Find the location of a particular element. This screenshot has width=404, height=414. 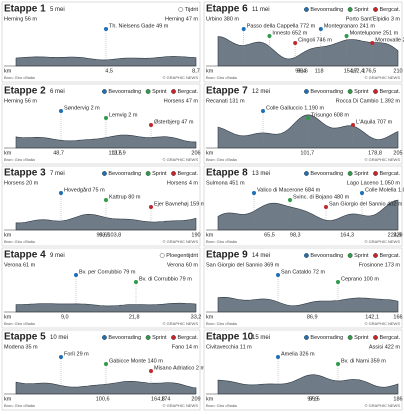

point-label: Montegranaro 241 m is located at coordinates (349, 26).